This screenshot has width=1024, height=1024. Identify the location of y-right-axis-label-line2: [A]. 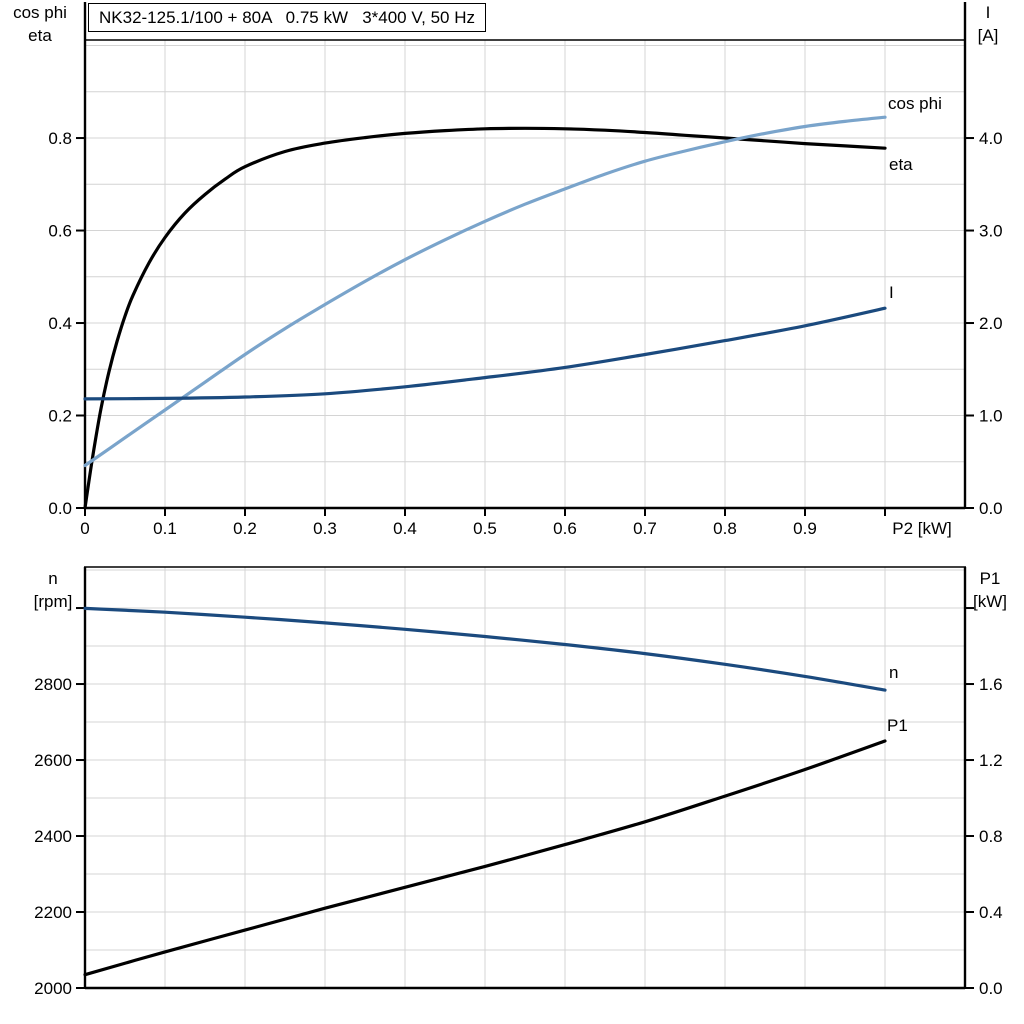
(988, 35).